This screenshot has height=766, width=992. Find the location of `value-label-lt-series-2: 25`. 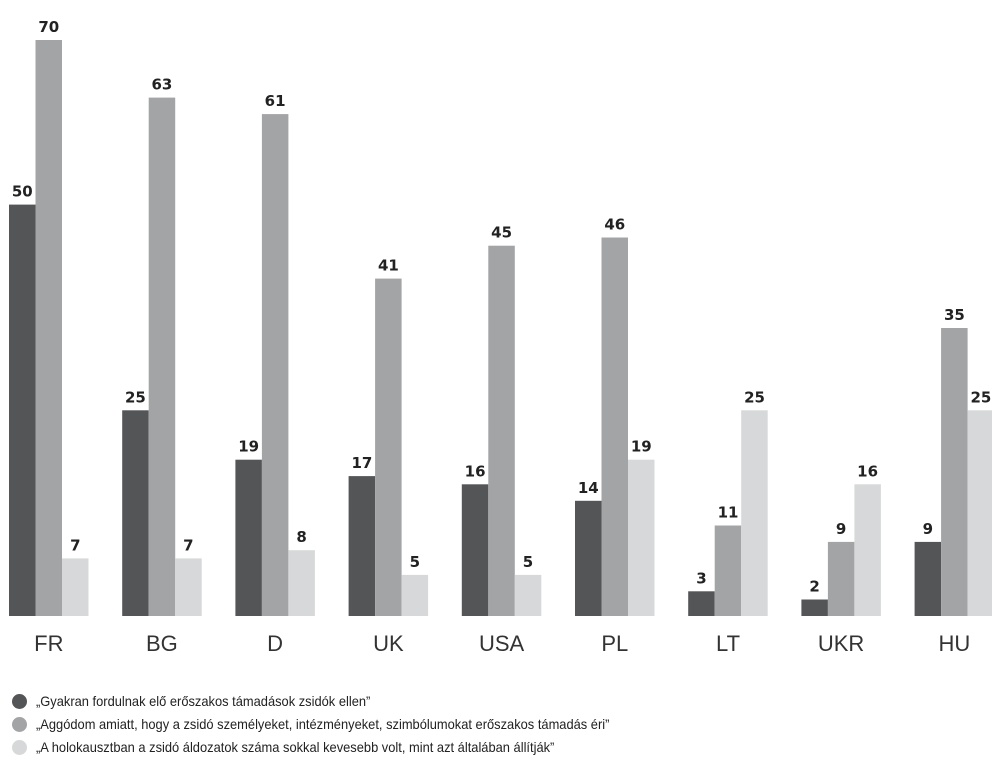

value-label-lt-series-2: 25 is located at coordinates (754, 397).